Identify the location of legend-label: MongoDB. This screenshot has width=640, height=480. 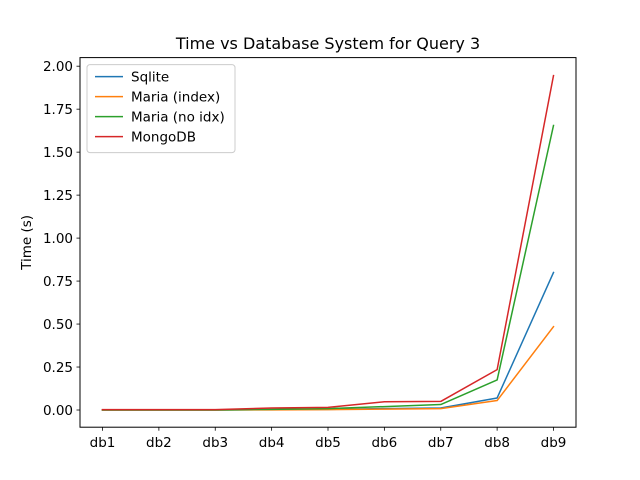
(163, 137).